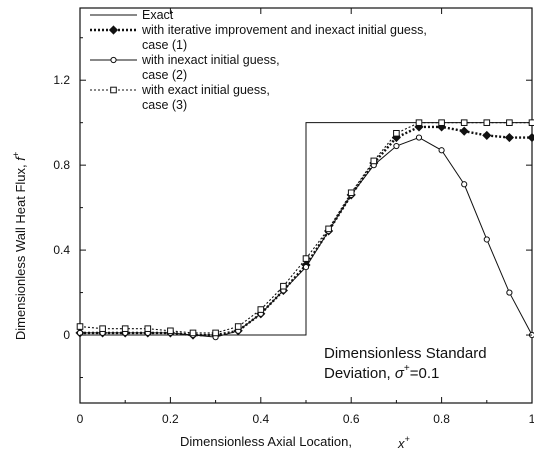 This screenshot has height=459, width=534. Describe the element at coordinates (80, 419) in the screenshot. I see `x-tick-label: 0` at that location.